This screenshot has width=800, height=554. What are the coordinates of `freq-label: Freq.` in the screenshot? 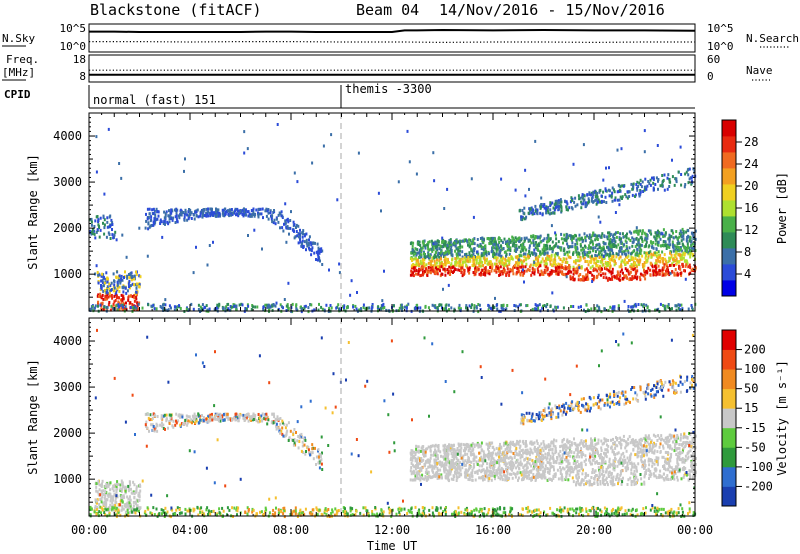 It's located at (22, 59).